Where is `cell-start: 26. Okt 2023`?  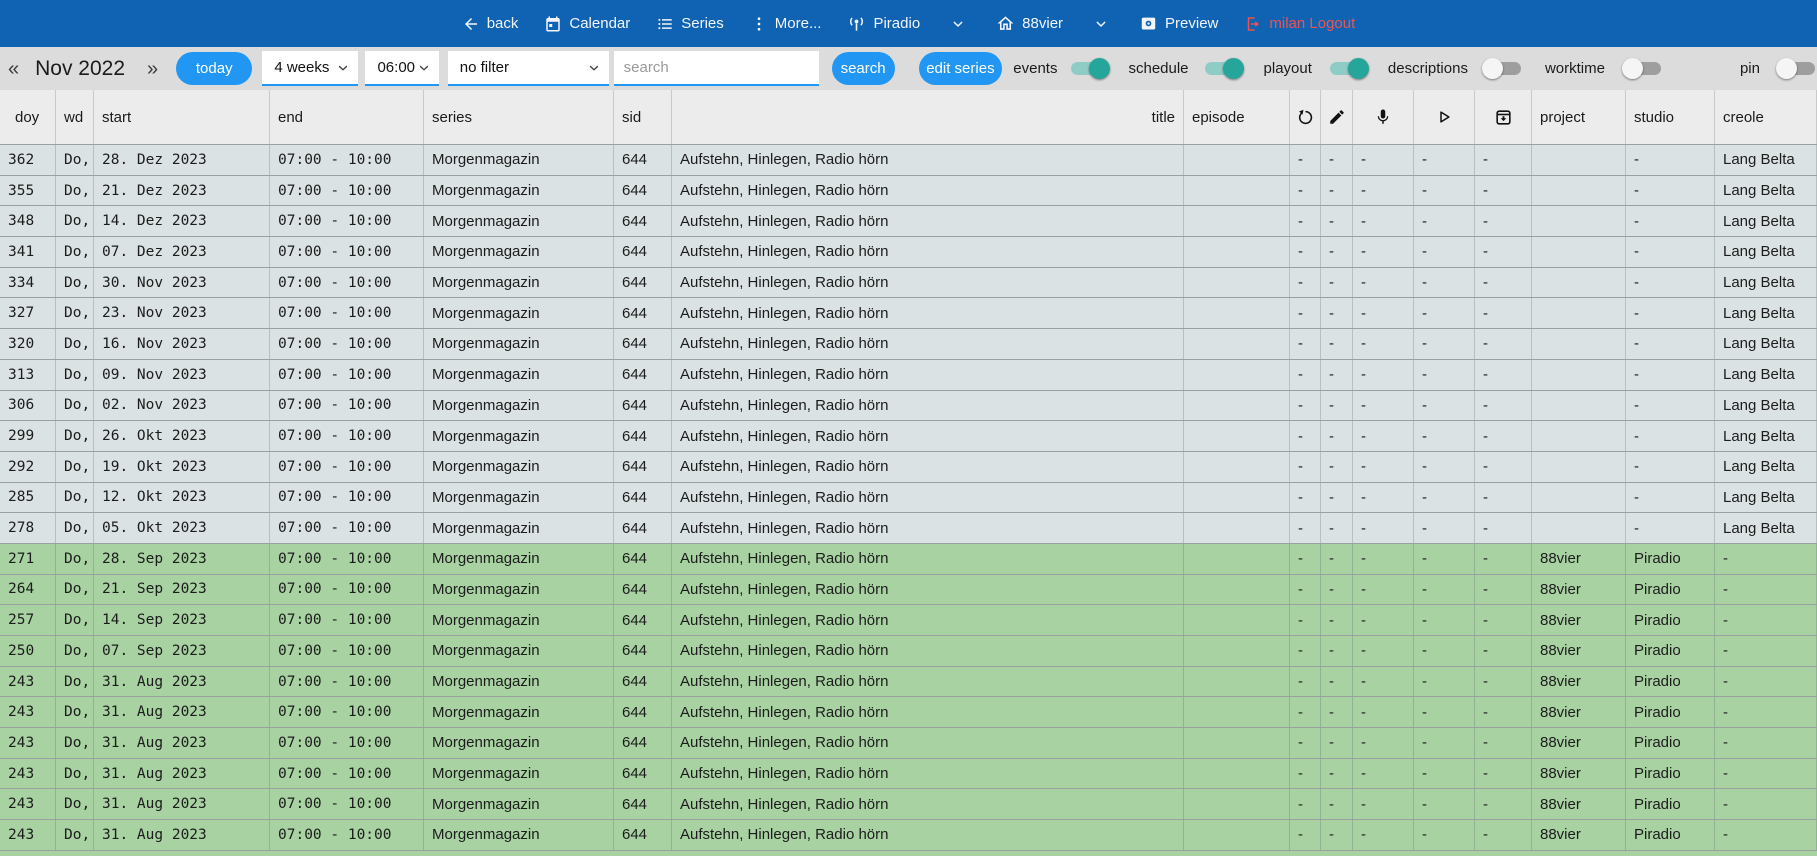
cell-start: 26. Okt 2023 is located at coordinates (182, 436).